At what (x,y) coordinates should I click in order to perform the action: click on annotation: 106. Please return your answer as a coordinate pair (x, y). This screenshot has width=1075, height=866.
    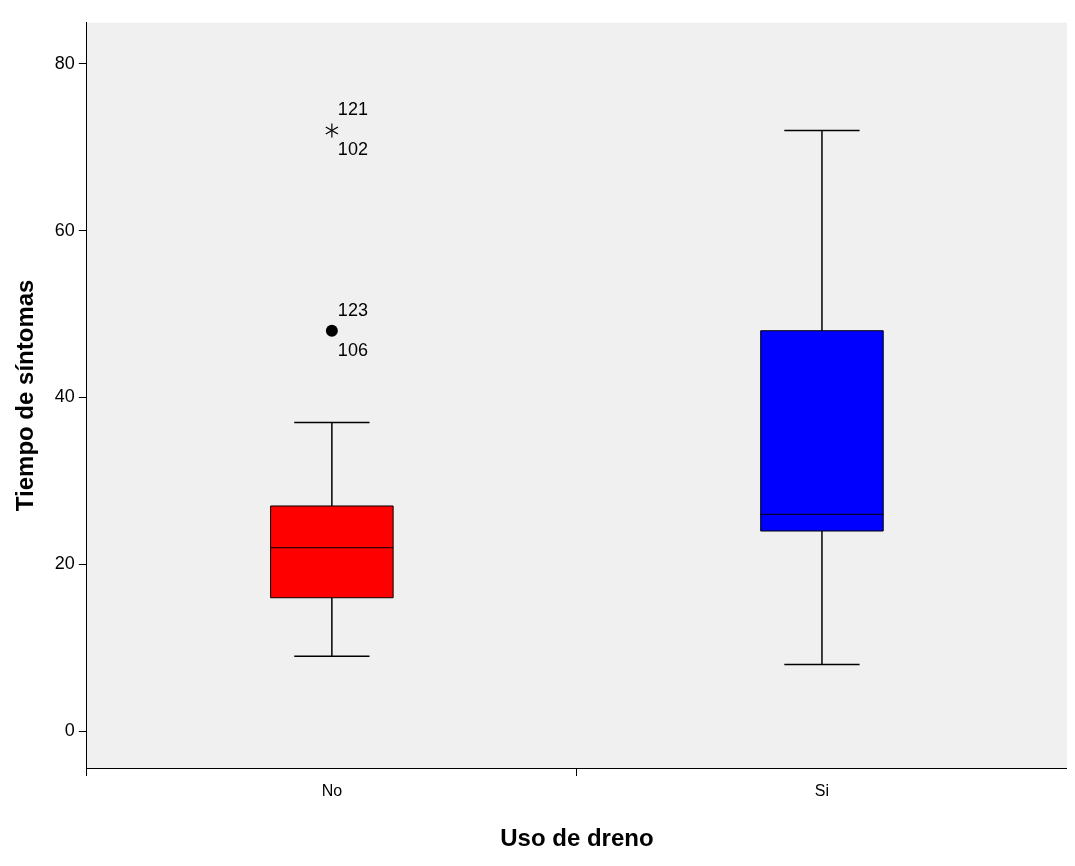
    Looking at the image, I should click on (352, 349).